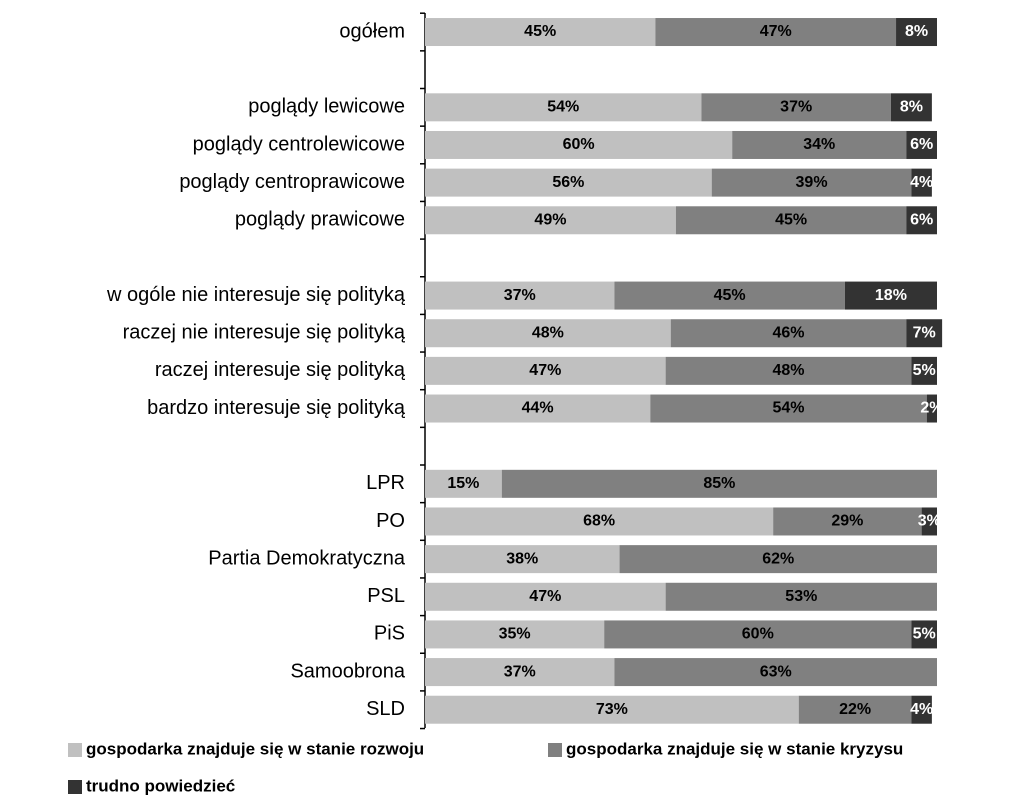  Describe the element at coordinates (819, 144) in the screenshot. I see `value-label: 34%` at that location.